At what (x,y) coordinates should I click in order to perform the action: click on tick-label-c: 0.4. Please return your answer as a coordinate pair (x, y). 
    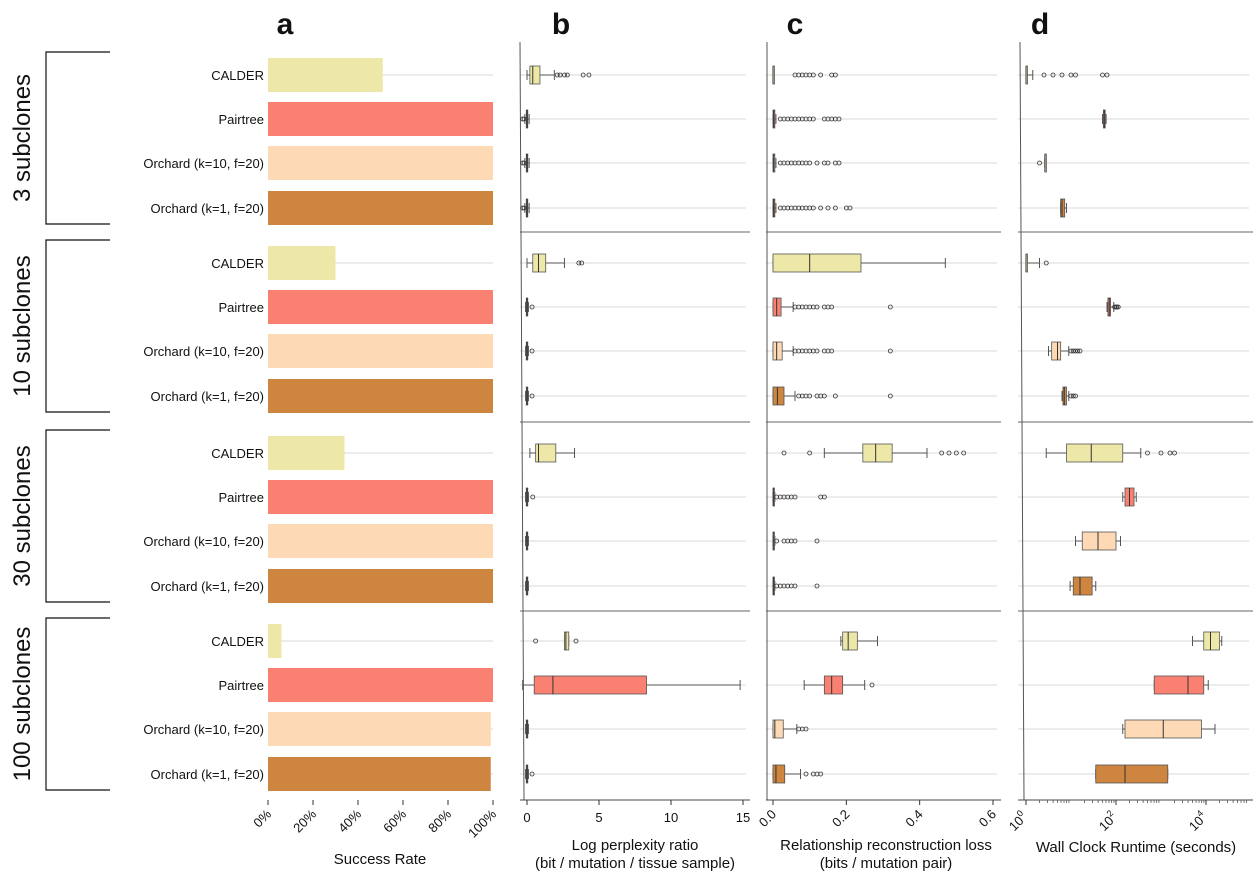
    Looking at the image, I should click on (913, 818).